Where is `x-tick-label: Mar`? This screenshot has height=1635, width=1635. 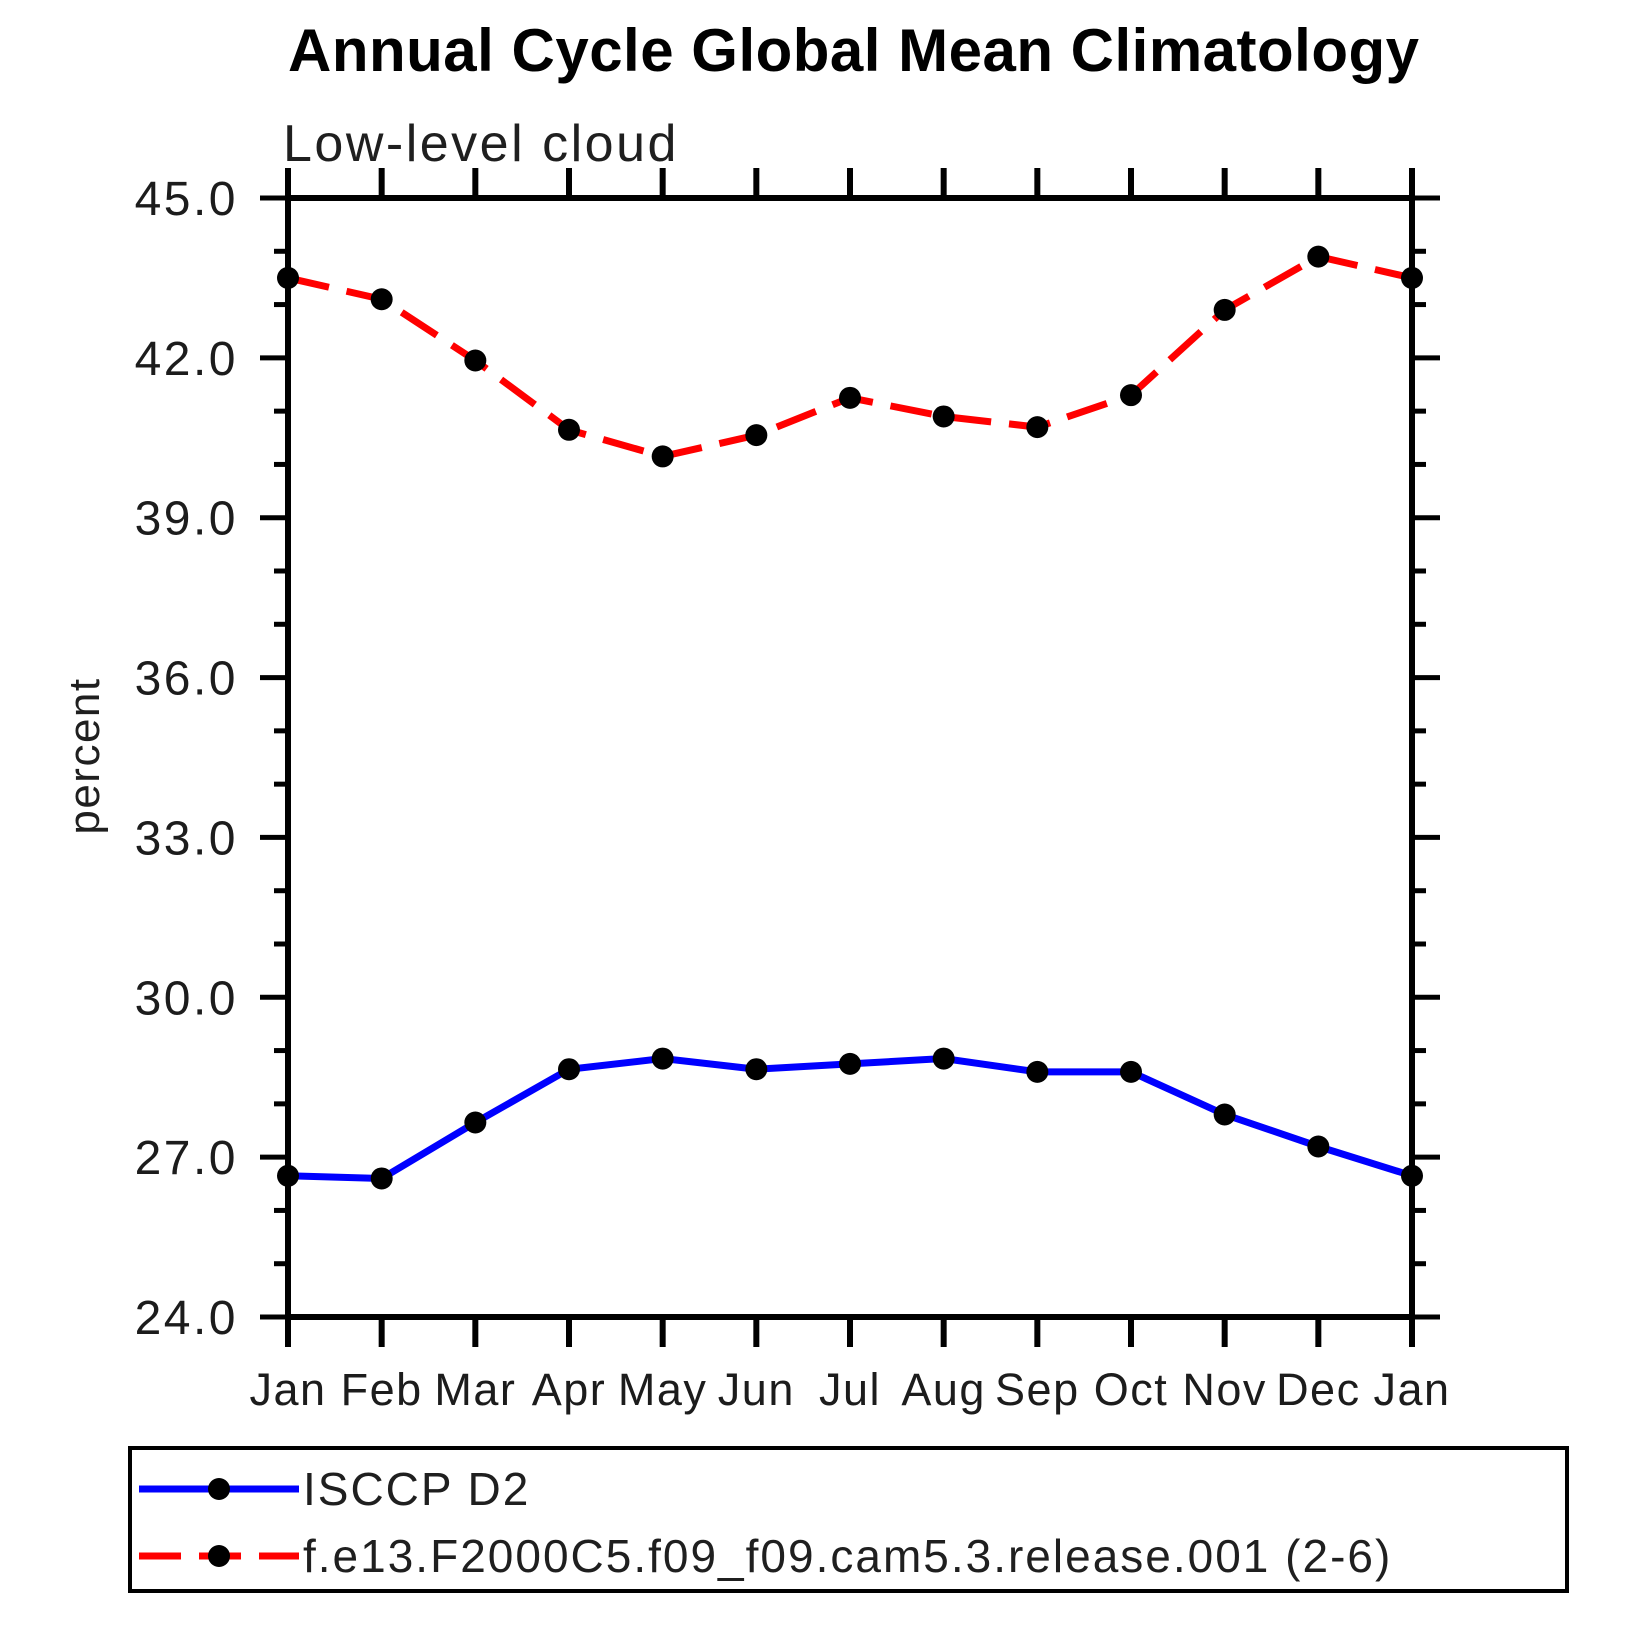
x-tick-label: Mar is located at coordinates (475, 1389).